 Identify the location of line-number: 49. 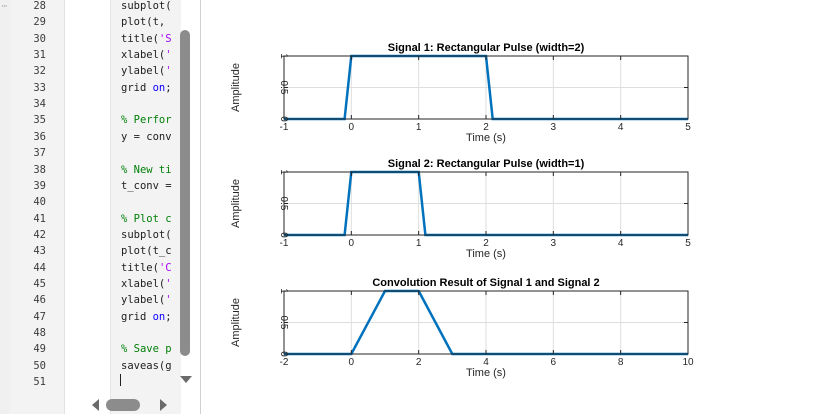
(39, 349).